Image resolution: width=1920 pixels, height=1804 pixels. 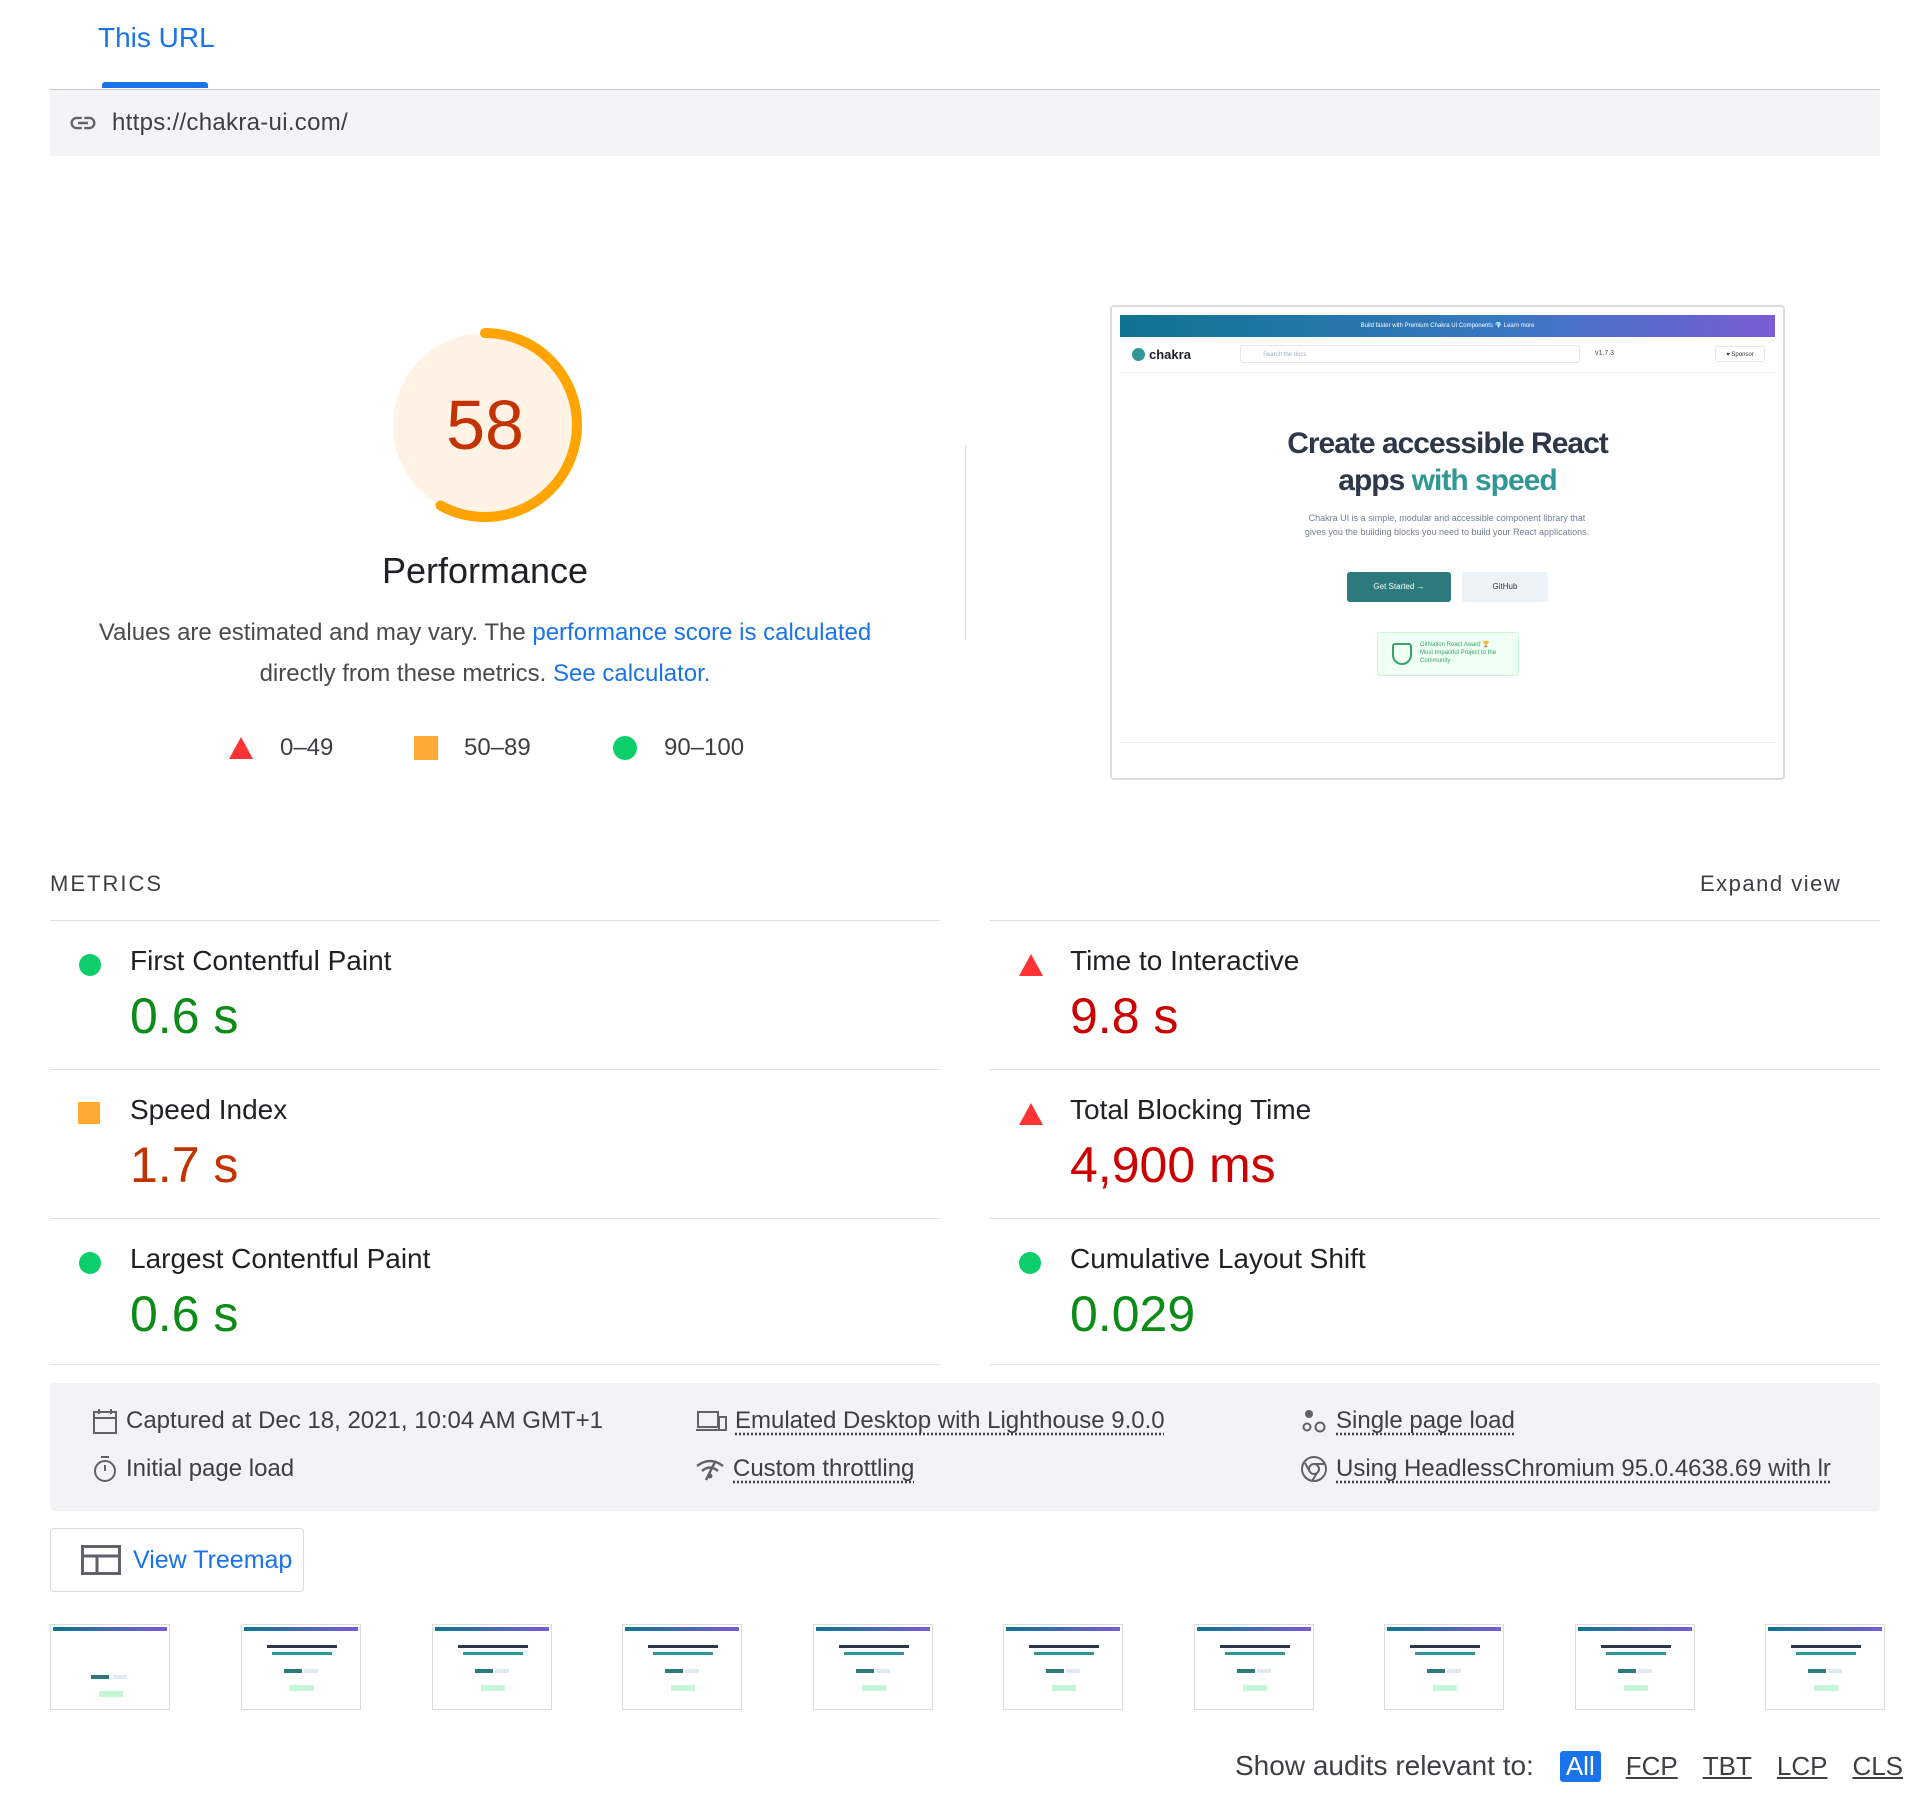 What do you see at coordinates (1191, 1109) in the screenshot?
I see `metric-label: Total Blocking Time` at bounding box center [1191, 1109].